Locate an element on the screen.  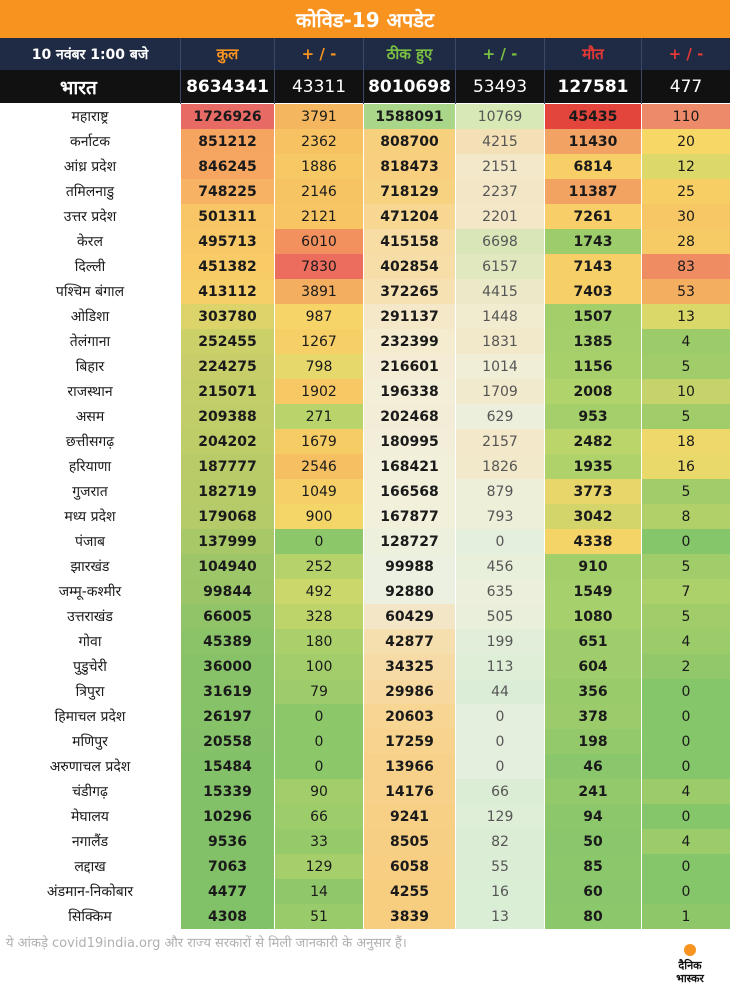
cell-recovered-change: 1709 is located at coordinates (500, 391).